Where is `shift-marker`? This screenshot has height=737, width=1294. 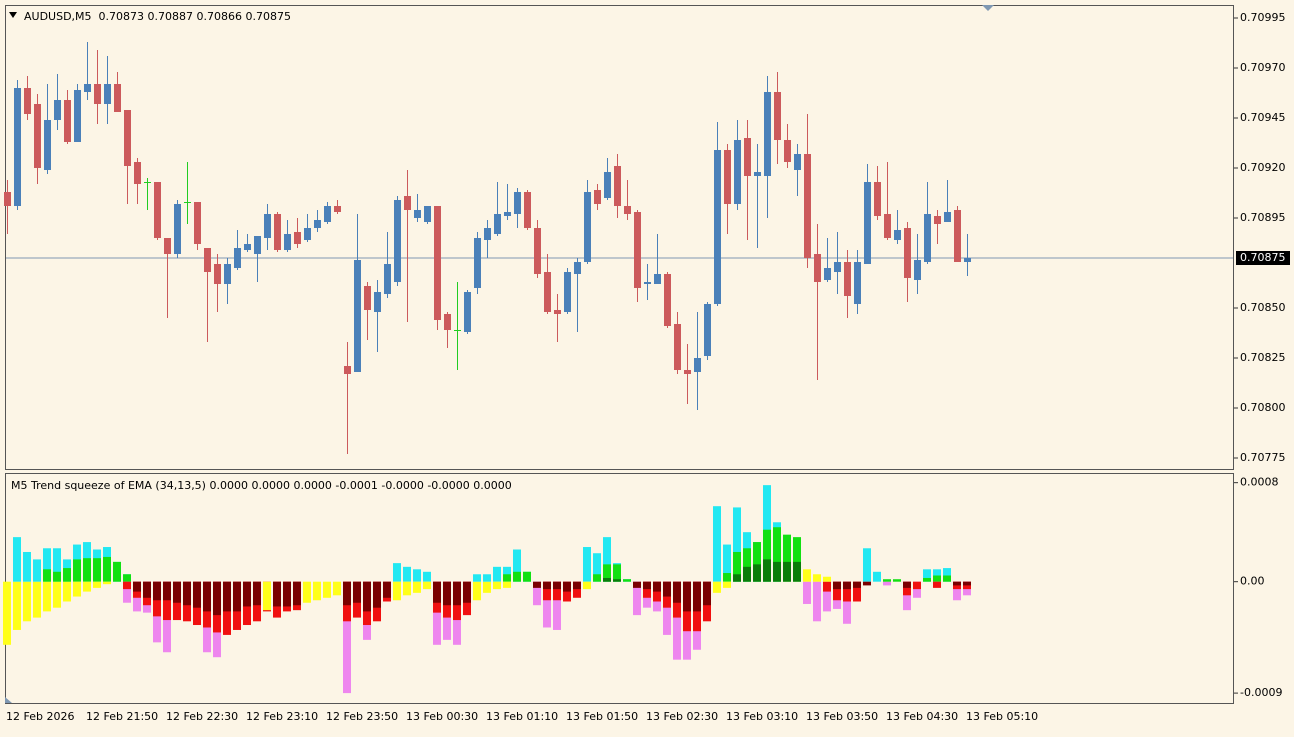 shift-marker is located at coordinates (988, 8).